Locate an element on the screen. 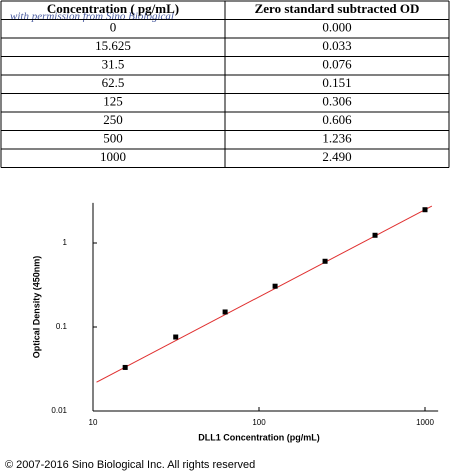  x-axis-label: DLL1 Concentration (pg/mL) is located at coordinates (259, 437).